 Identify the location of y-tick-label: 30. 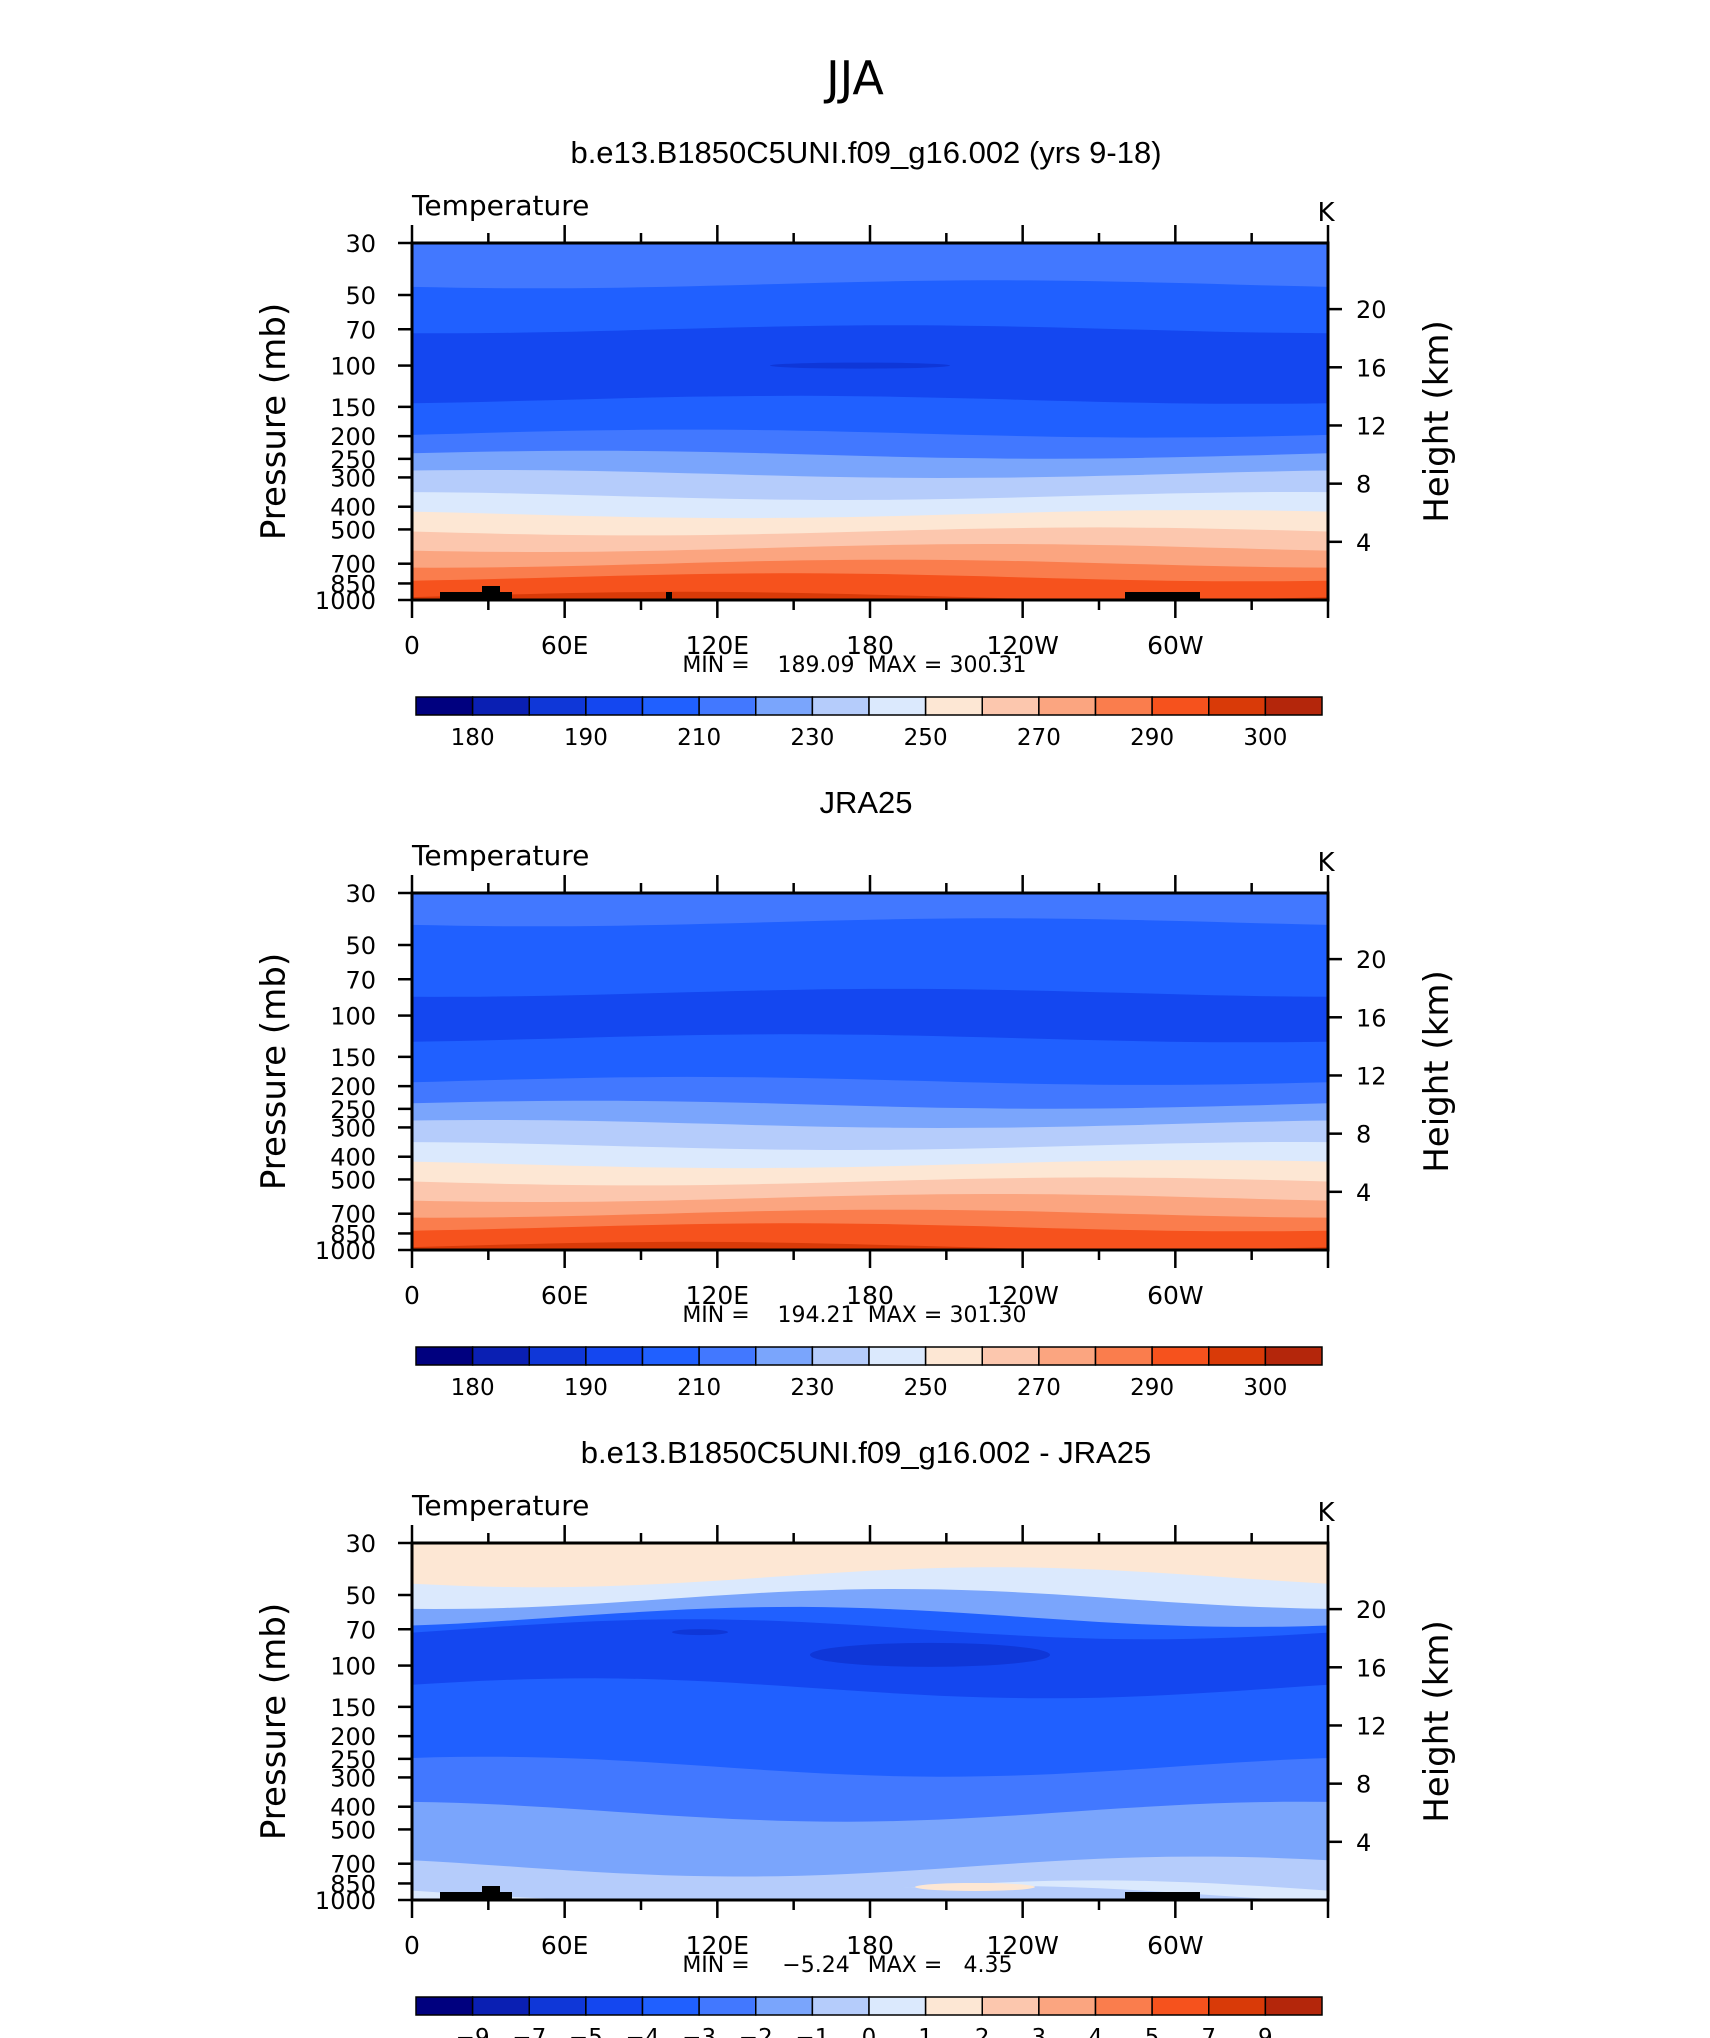
(360, 894).